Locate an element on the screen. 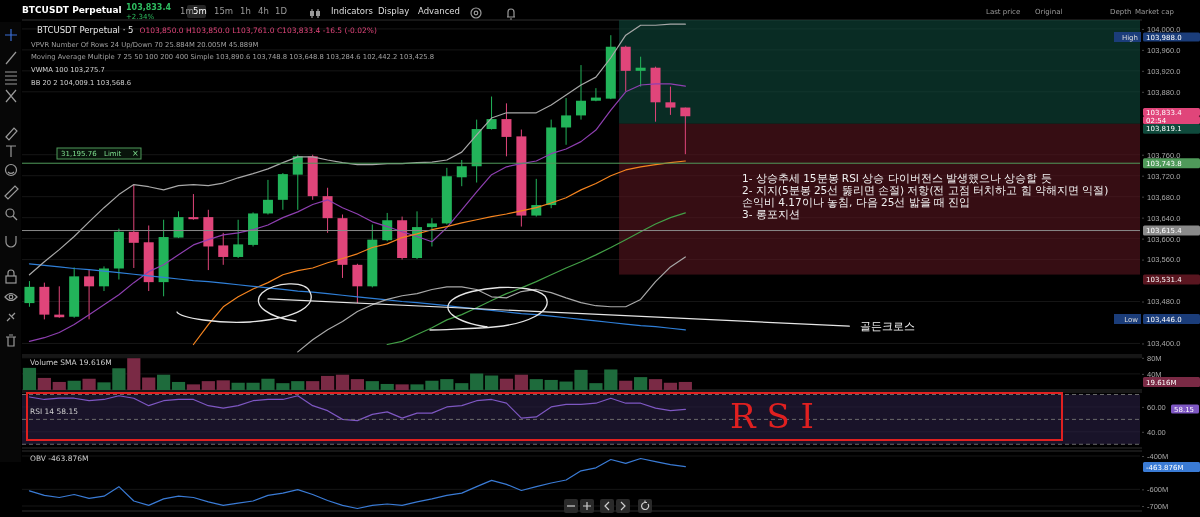 Image resolution: width=1200 pixels, height=517 pixels. text: 15m is located at coordinates (224, 11).